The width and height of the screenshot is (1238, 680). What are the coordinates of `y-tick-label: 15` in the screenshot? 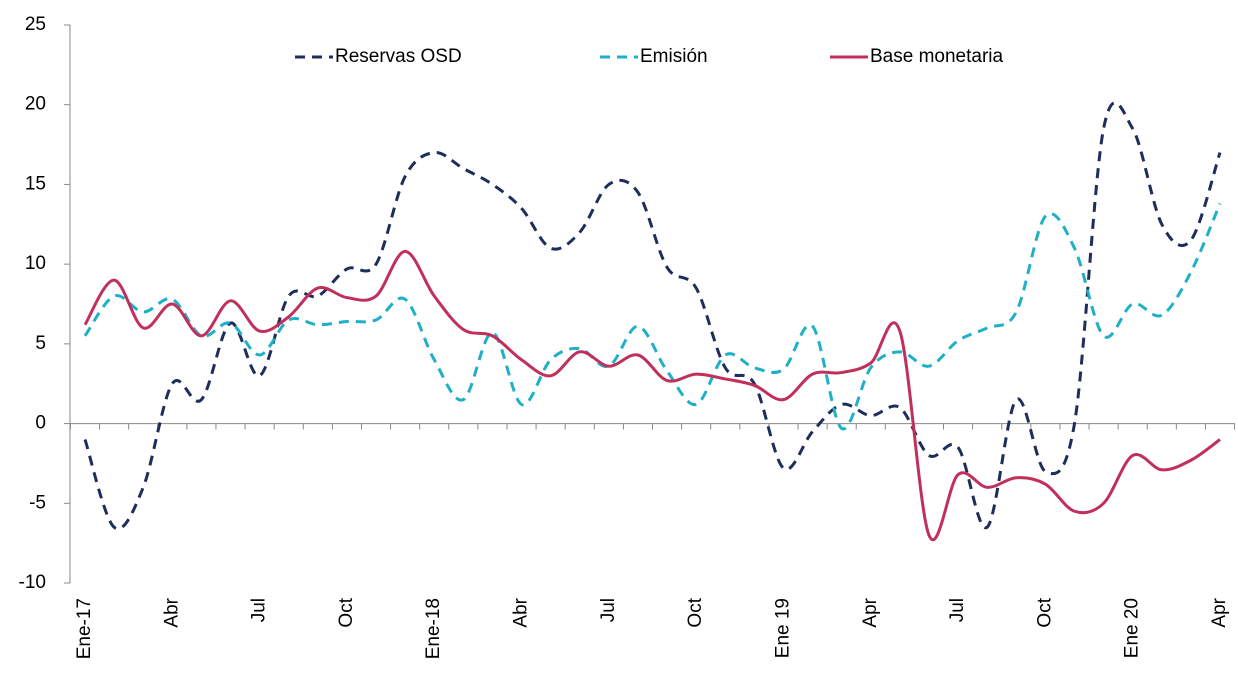 It's located at (35, 183).